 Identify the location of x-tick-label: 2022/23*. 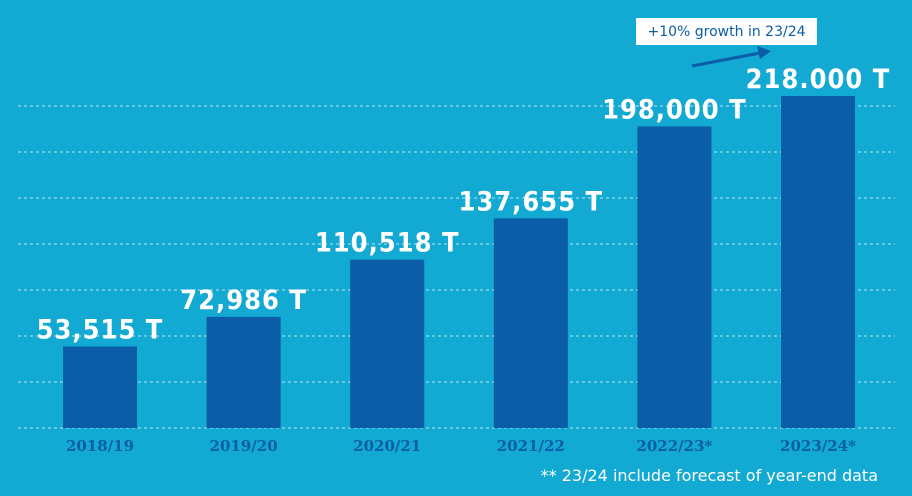
(674, 446).